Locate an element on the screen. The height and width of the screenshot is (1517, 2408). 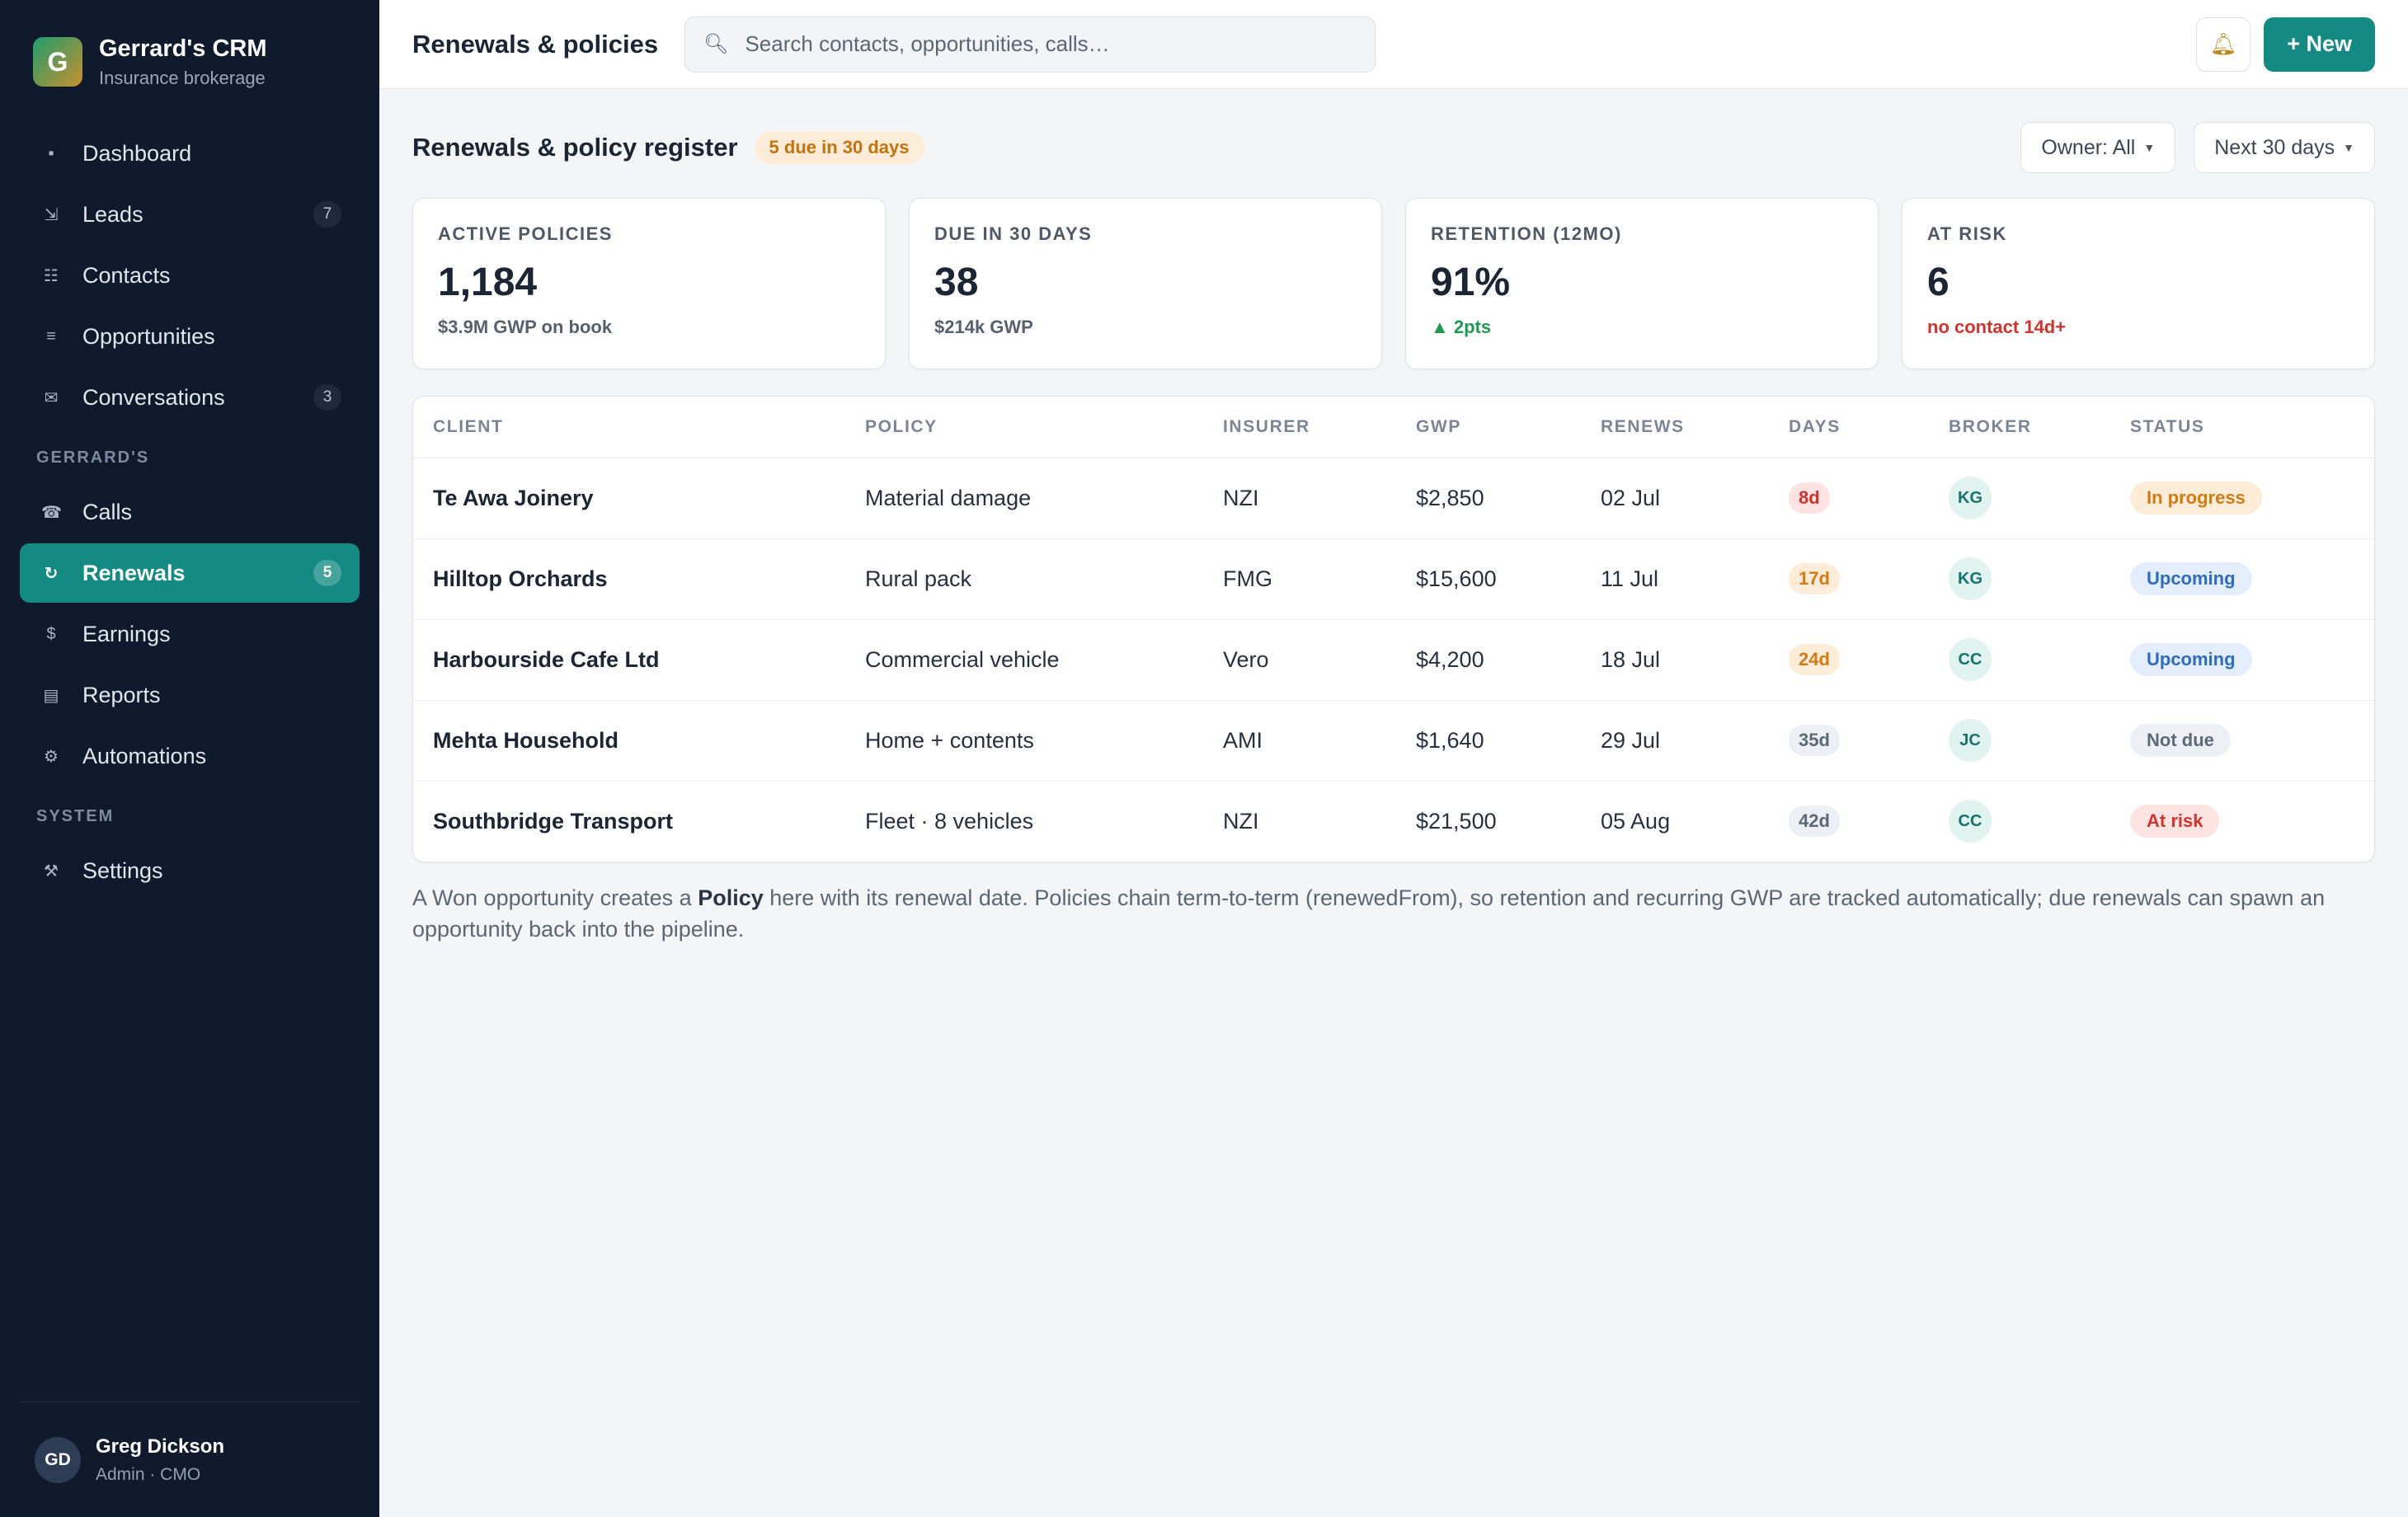
broker-cell: JC is located at coordinates (2020, 741).